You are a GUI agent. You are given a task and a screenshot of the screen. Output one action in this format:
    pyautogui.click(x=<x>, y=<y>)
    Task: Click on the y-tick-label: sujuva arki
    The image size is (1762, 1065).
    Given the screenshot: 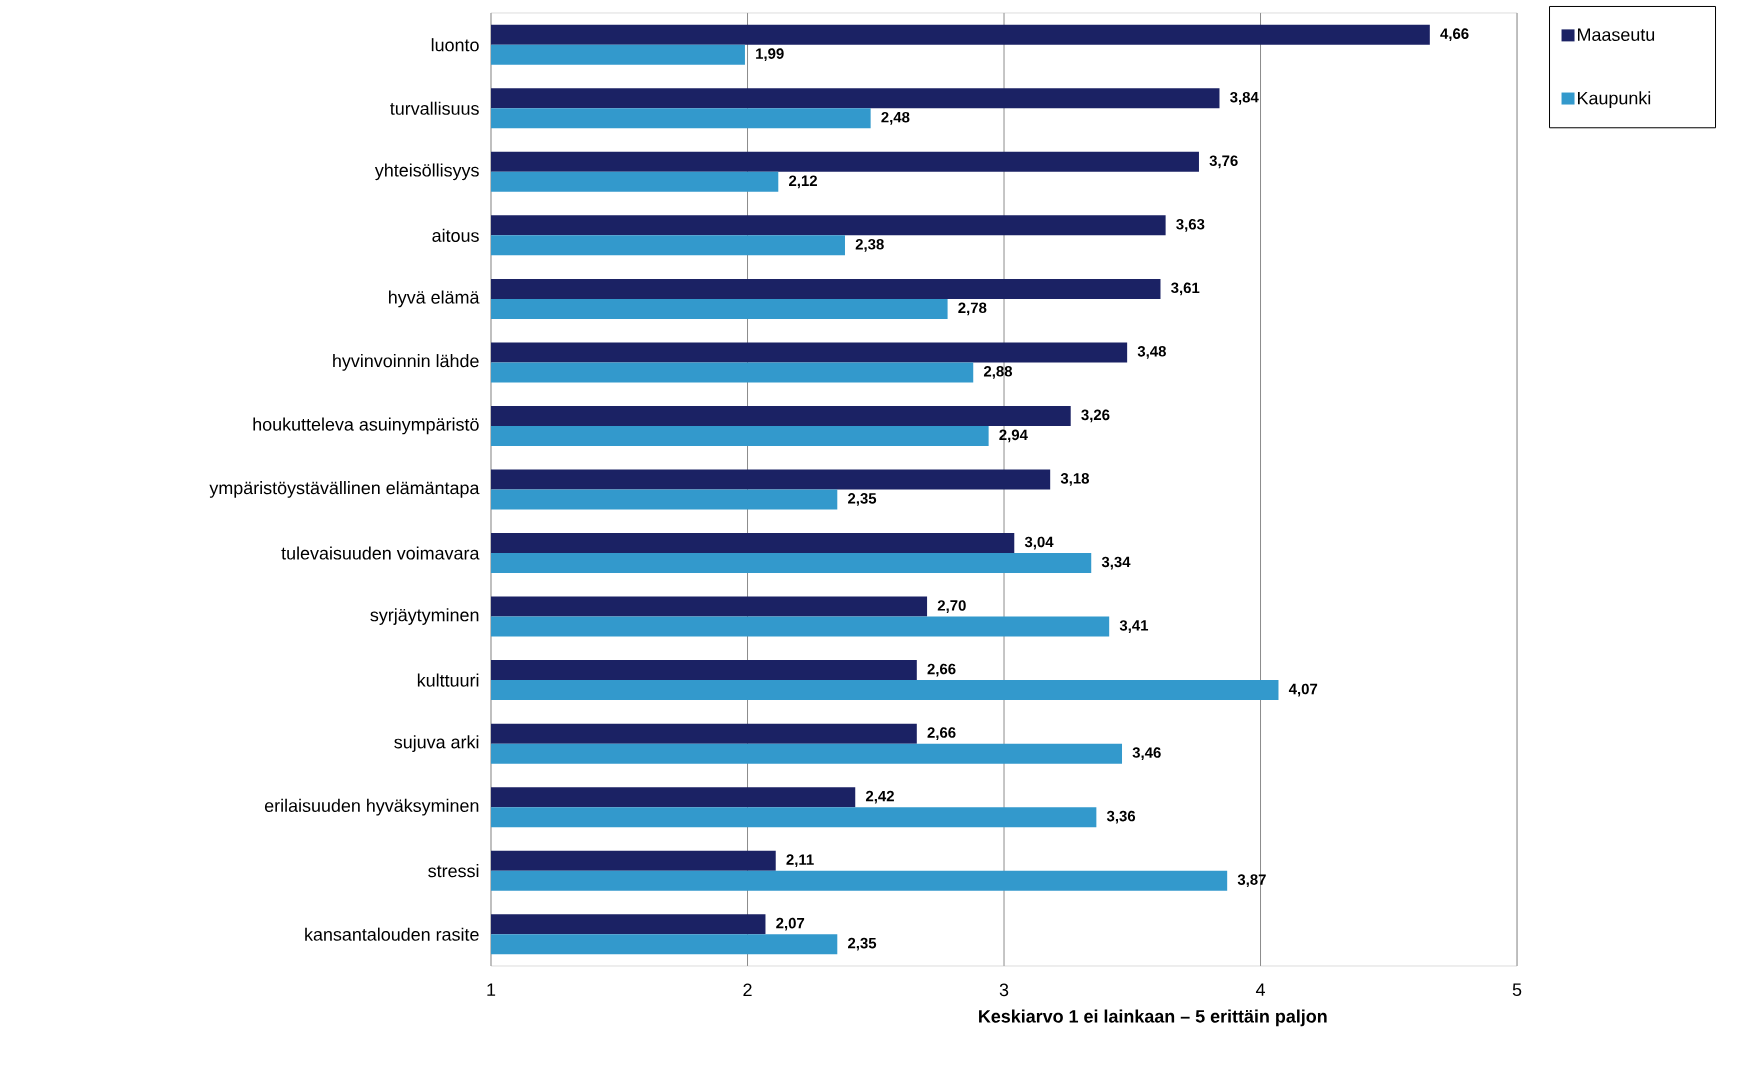 What is the action you would take?
    pyautogui.click(x=436, y=743)
    